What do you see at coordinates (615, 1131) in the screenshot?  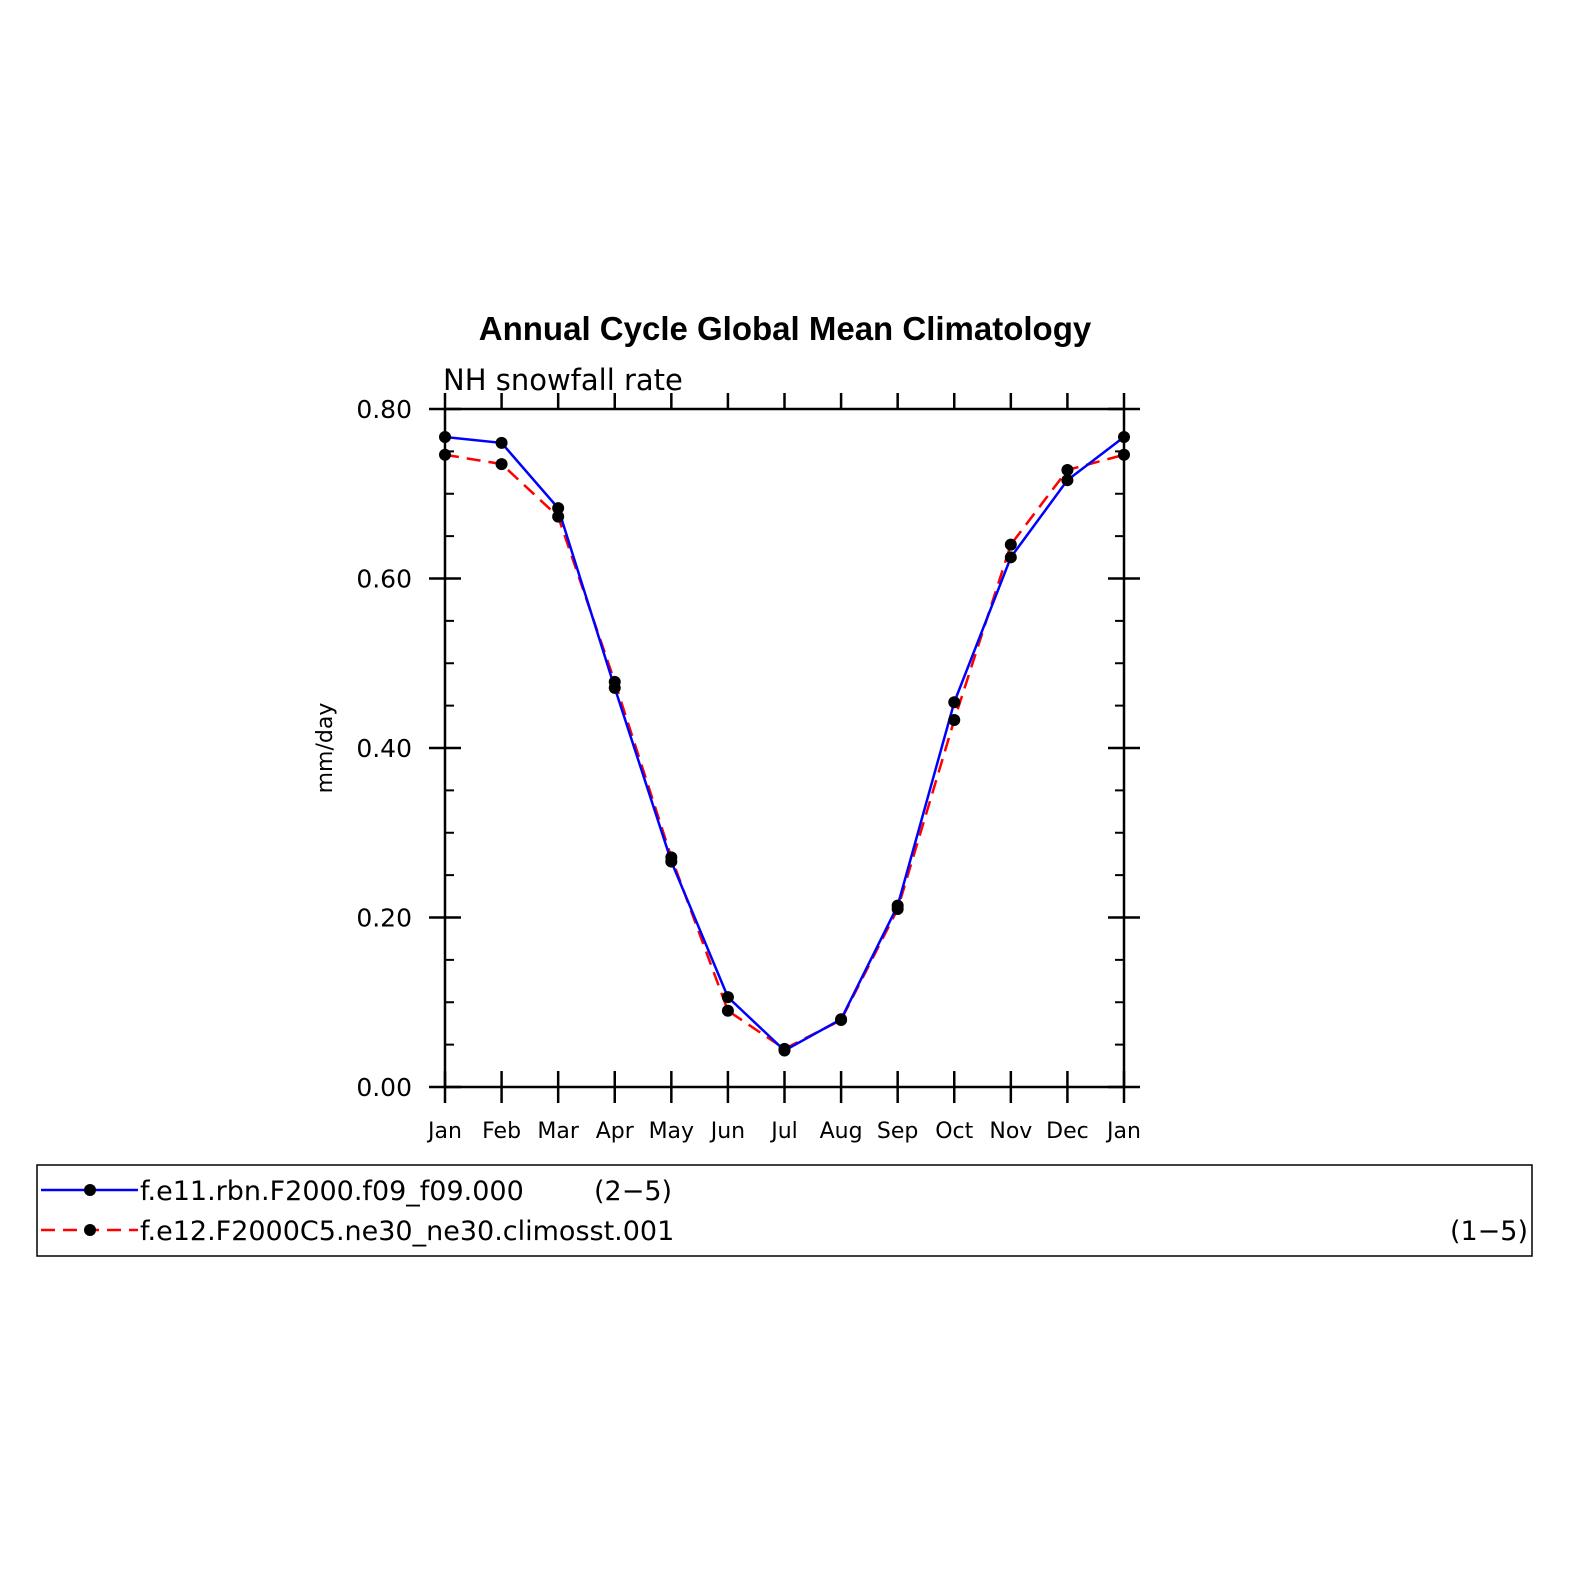 I see `x-tick-label: Apr` at bounding box center [615, 1131].